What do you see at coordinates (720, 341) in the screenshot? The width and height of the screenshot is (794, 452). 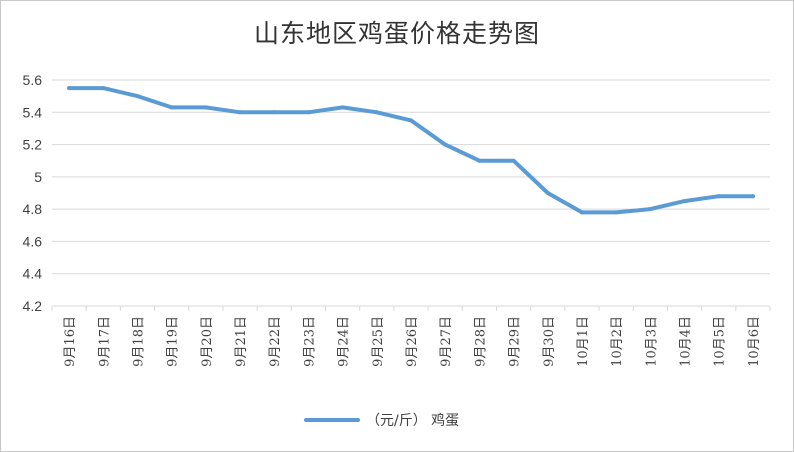 I see `x-tick-label: 10月5日` at bounding box center [720, 341].